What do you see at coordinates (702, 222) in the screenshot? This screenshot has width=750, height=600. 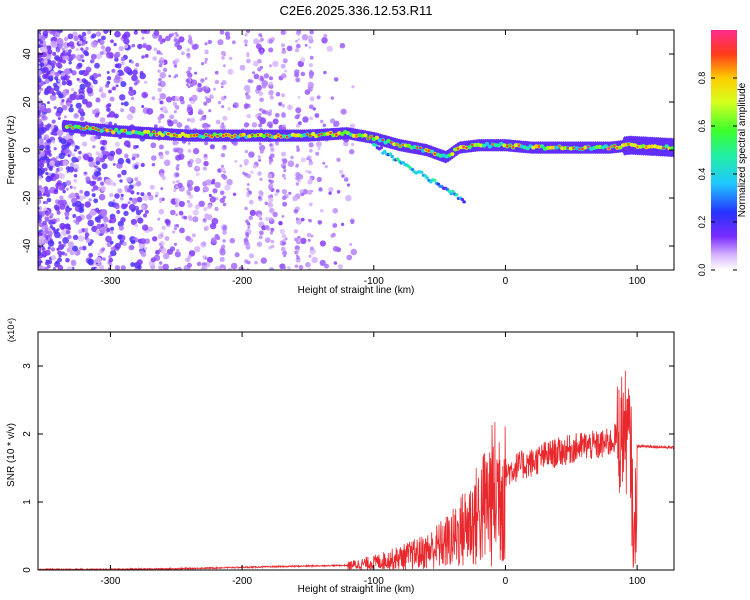 I see `colorbar-tick-label: 0.2` at bounding box center [702, 222].